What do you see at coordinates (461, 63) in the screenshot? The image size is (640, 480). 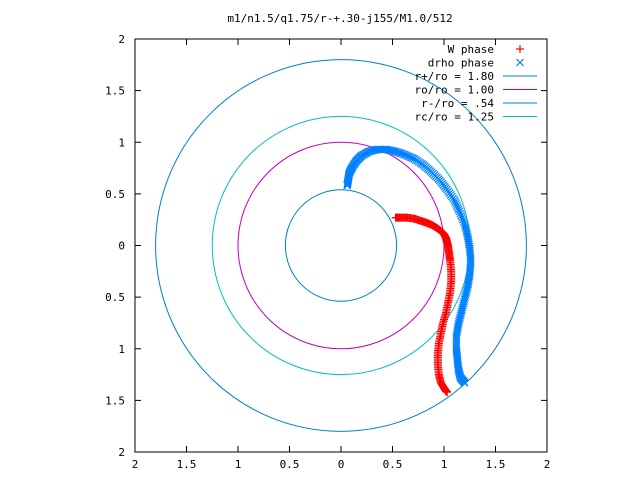 I see `legend-label-drho-phase: drho phase` at bounding box center [461, 63].